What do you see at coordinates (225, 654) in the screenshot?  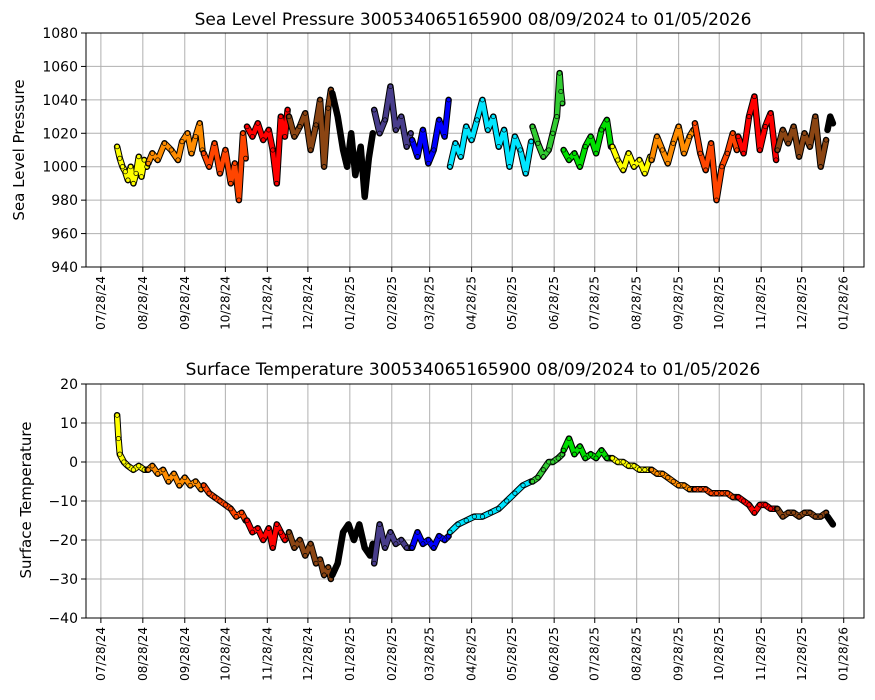 I see `x-tick-label: 10/28/24` at bounding box center [225, 654].